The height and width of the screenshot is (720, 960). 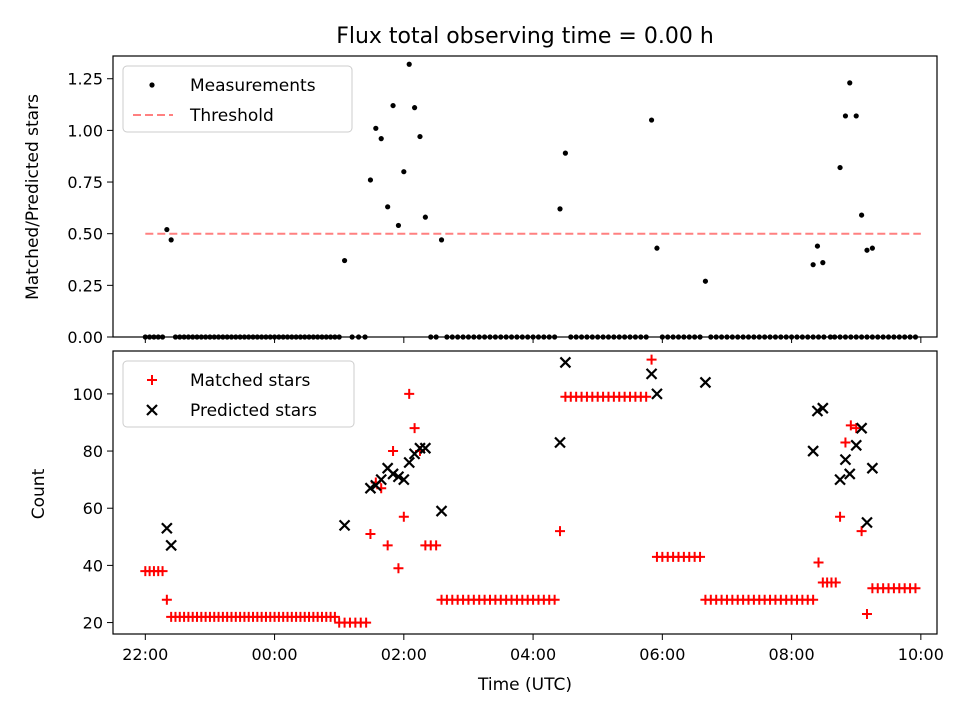 I want to click on legend-label: Threshold, so click(x=231, y=116).